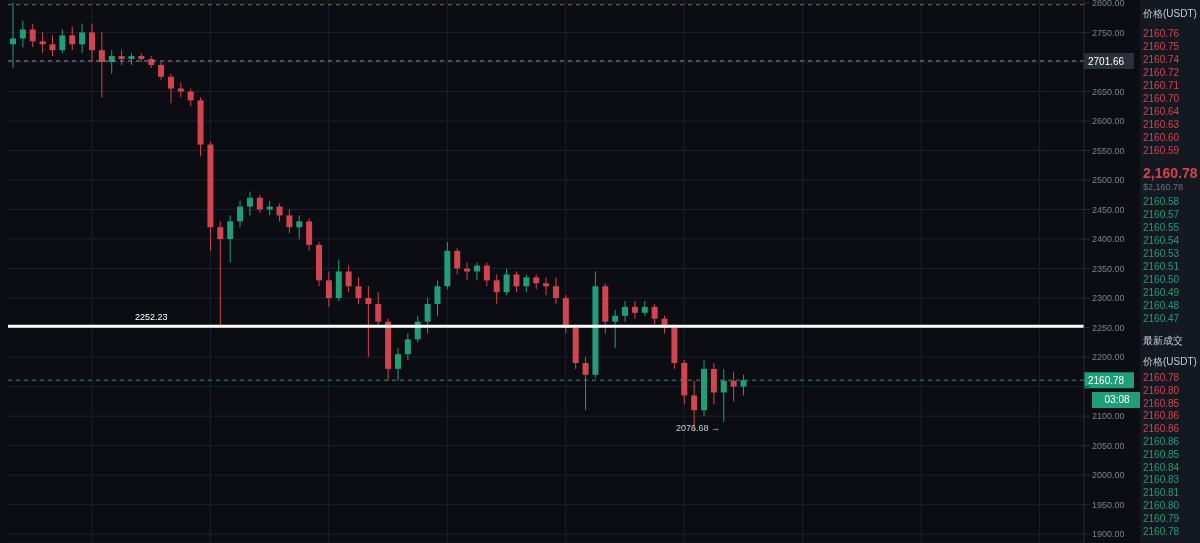 This screenshot has height=543, width=1200. I want to click on text: 2160.84, so click(1161, 467).